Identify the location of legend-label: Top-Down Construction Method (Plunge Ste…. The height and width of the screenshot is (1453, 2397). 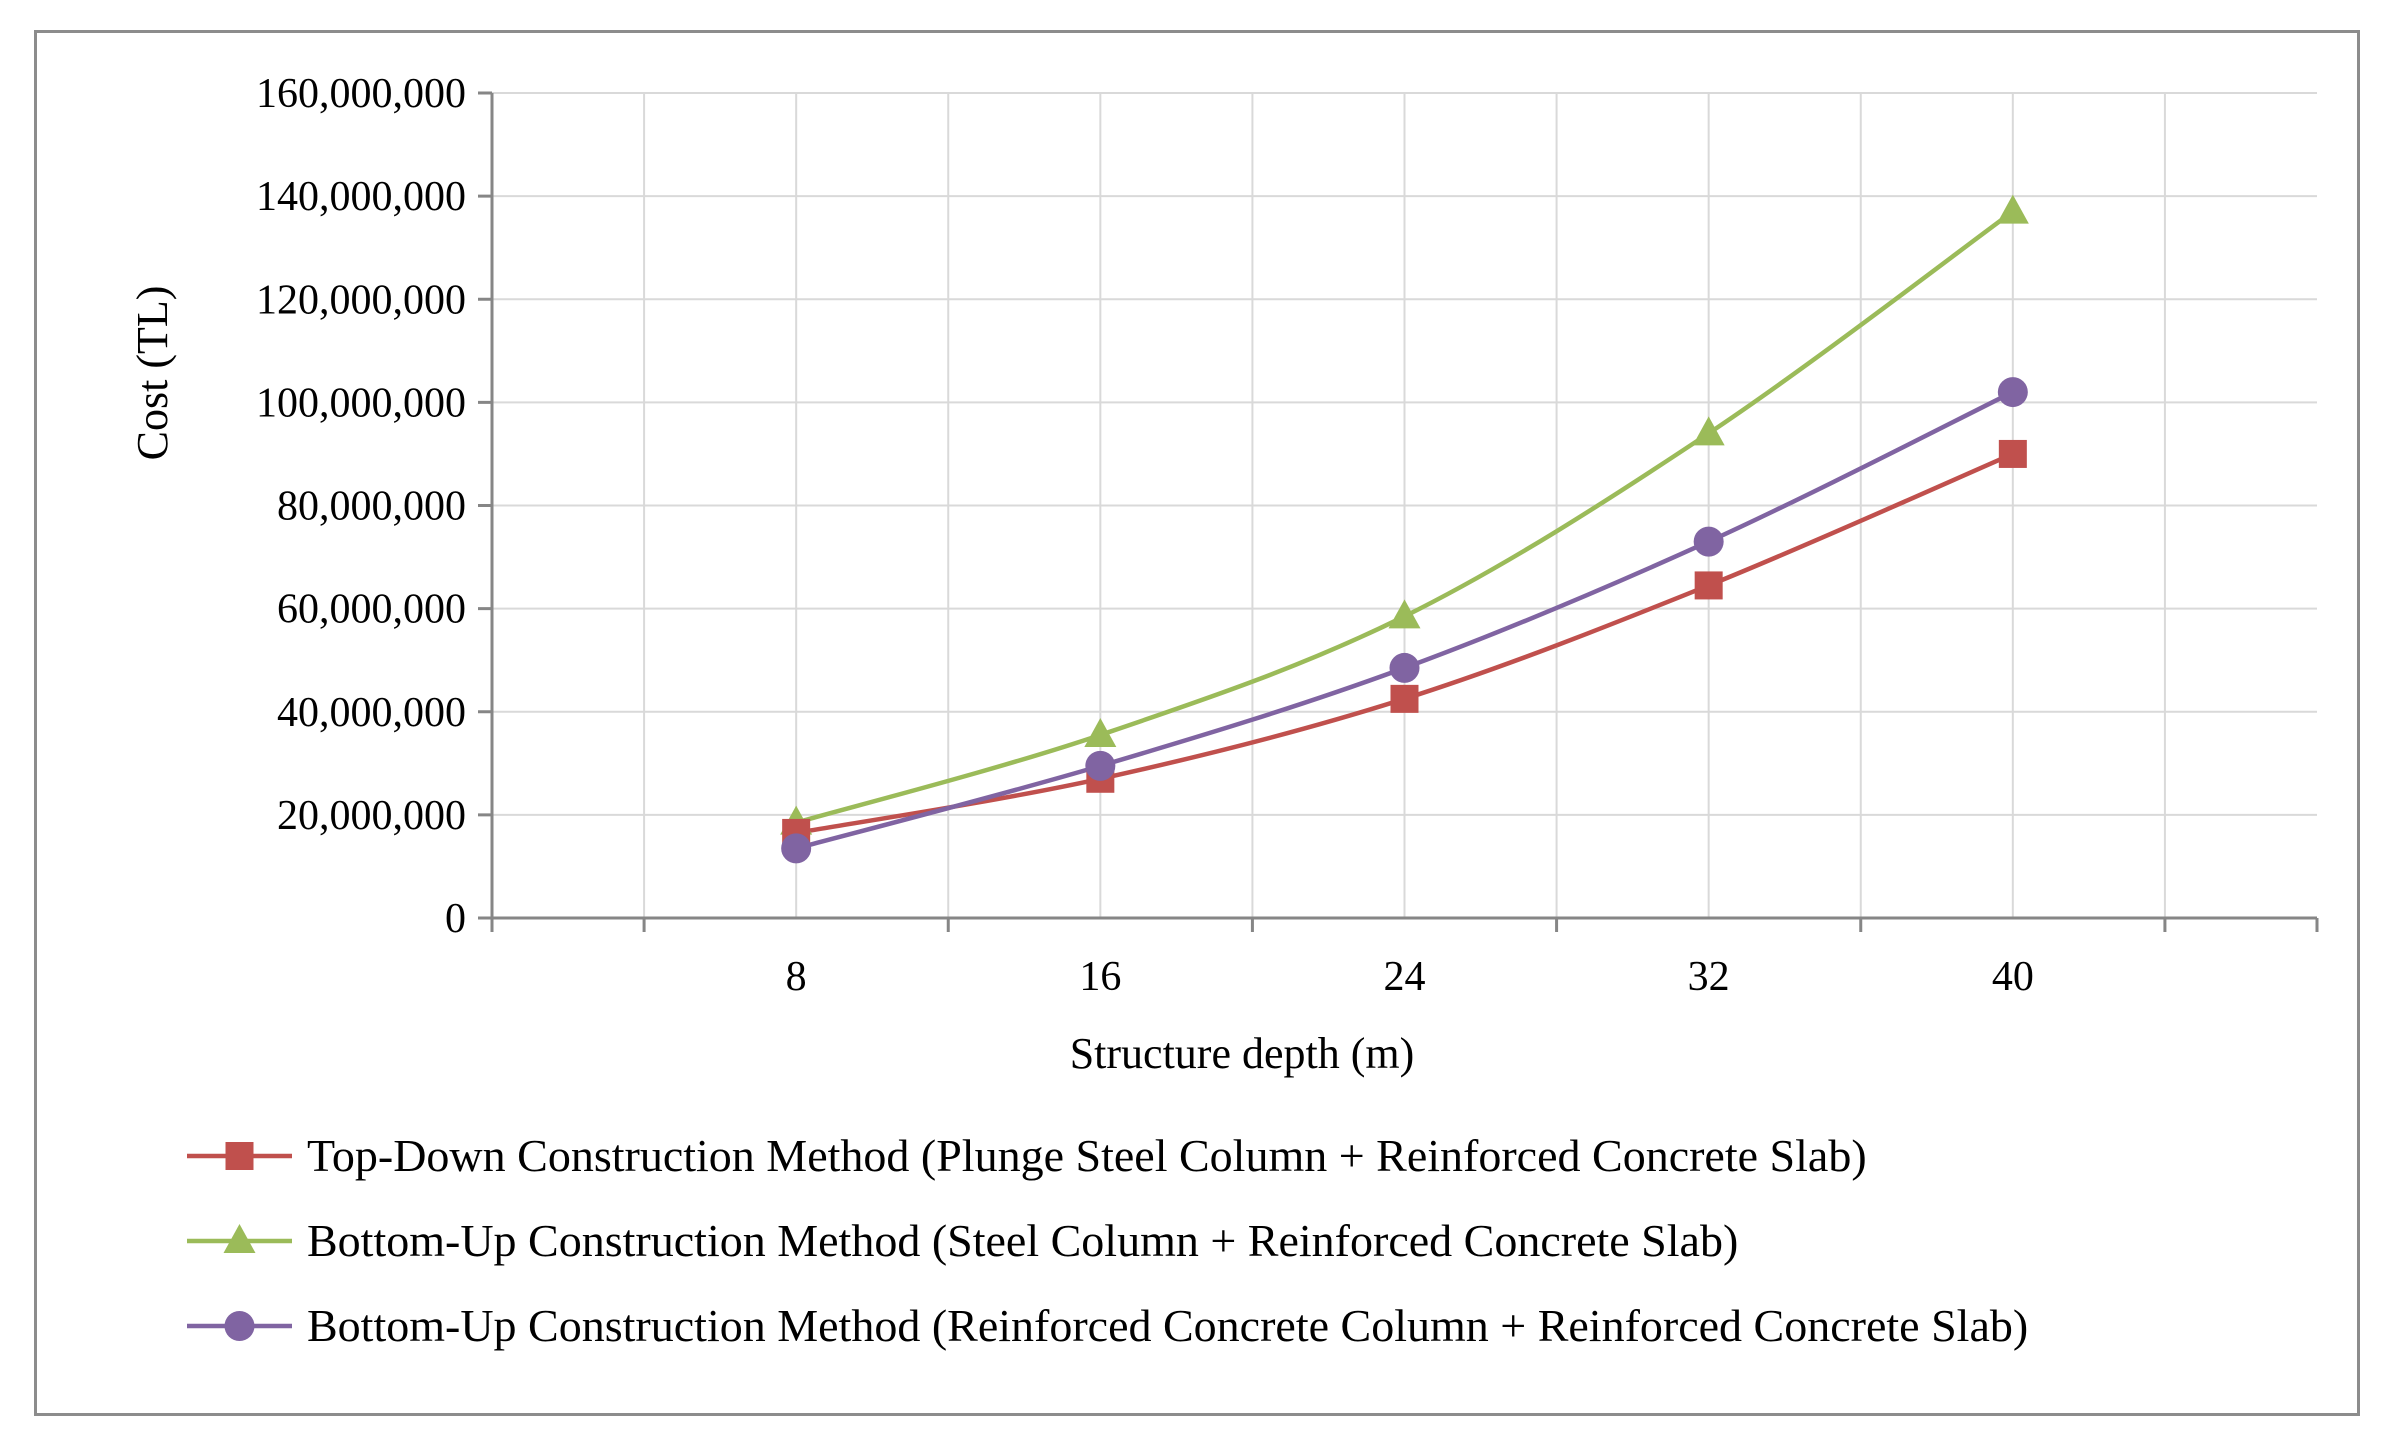
(1087, 1155).